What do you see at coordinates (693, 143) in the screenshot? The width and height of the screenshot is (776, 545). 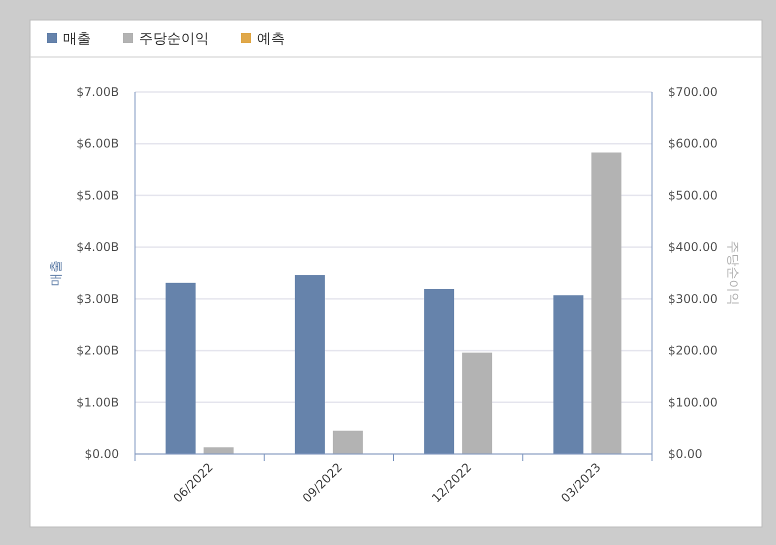 I see `y2-tick-label: $600.00` at bounding box center [693, 143].